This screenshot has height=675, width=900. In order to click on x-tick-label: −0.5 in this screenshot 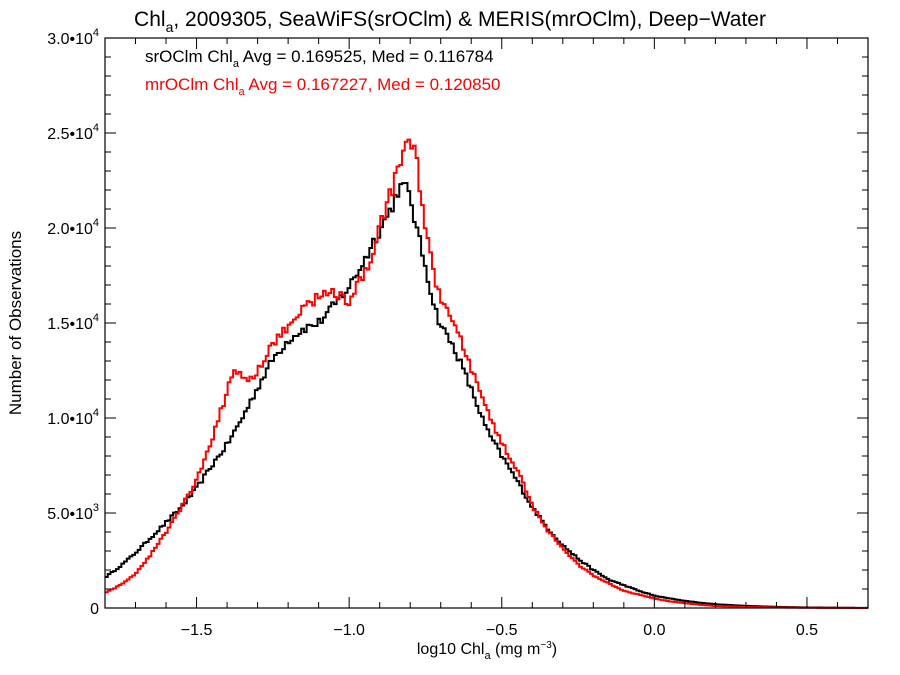, I will do `click(502, 630)`.